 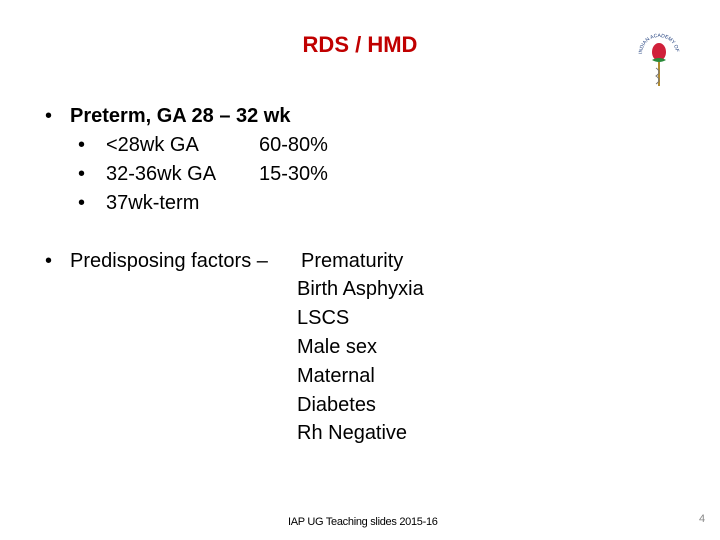 I want to click on page-number: 4, so click(x=702, y=519).